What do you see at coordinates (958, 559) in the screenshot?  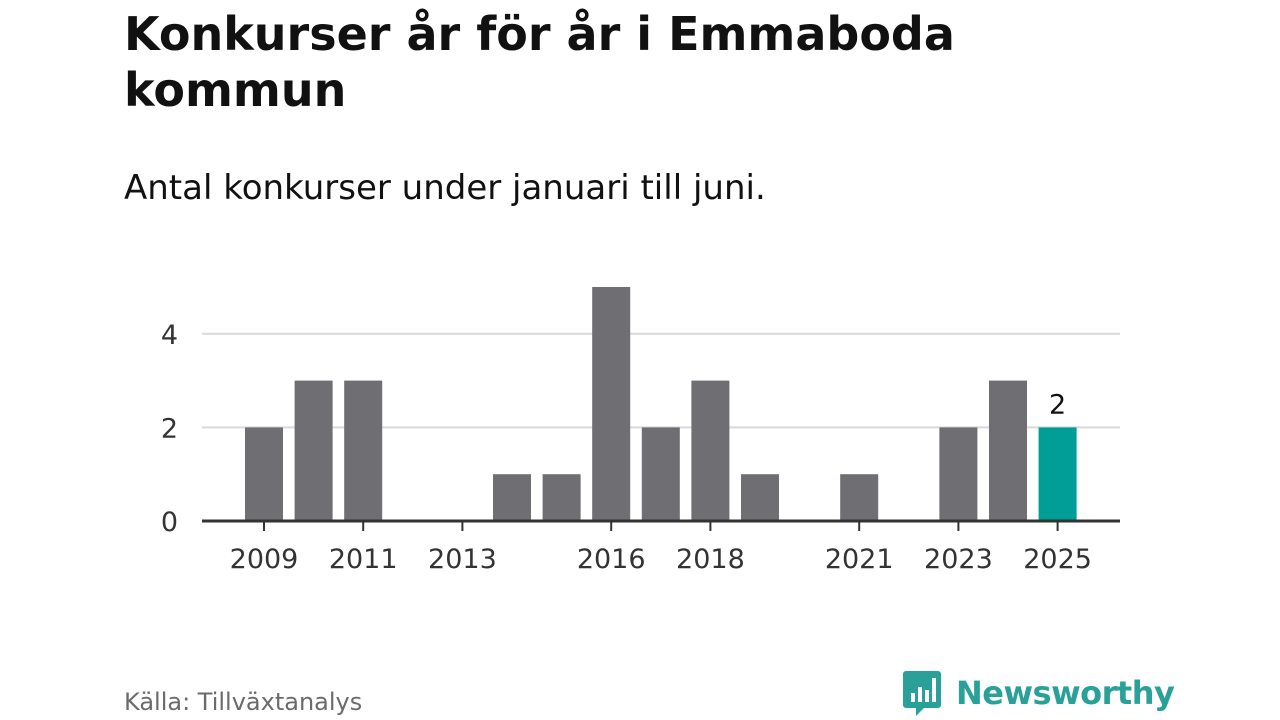 I see `x-tick-label: 2023` at bounding box center [958, 559].